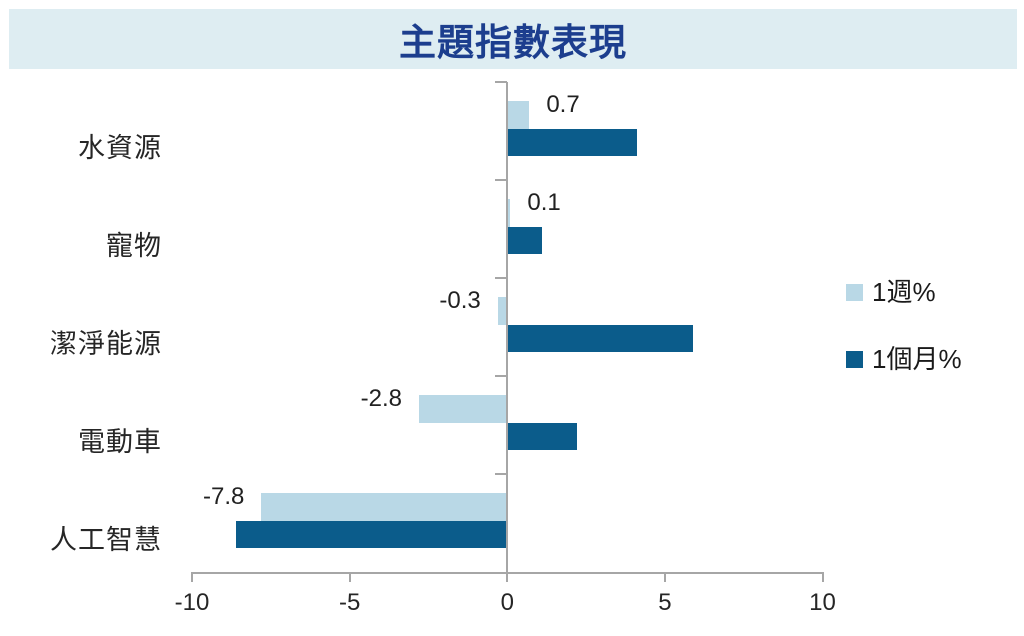  Describe the element at coordinates (513, 42) in the screenshot. I see `chart-title: 主題指數表現` at that location.